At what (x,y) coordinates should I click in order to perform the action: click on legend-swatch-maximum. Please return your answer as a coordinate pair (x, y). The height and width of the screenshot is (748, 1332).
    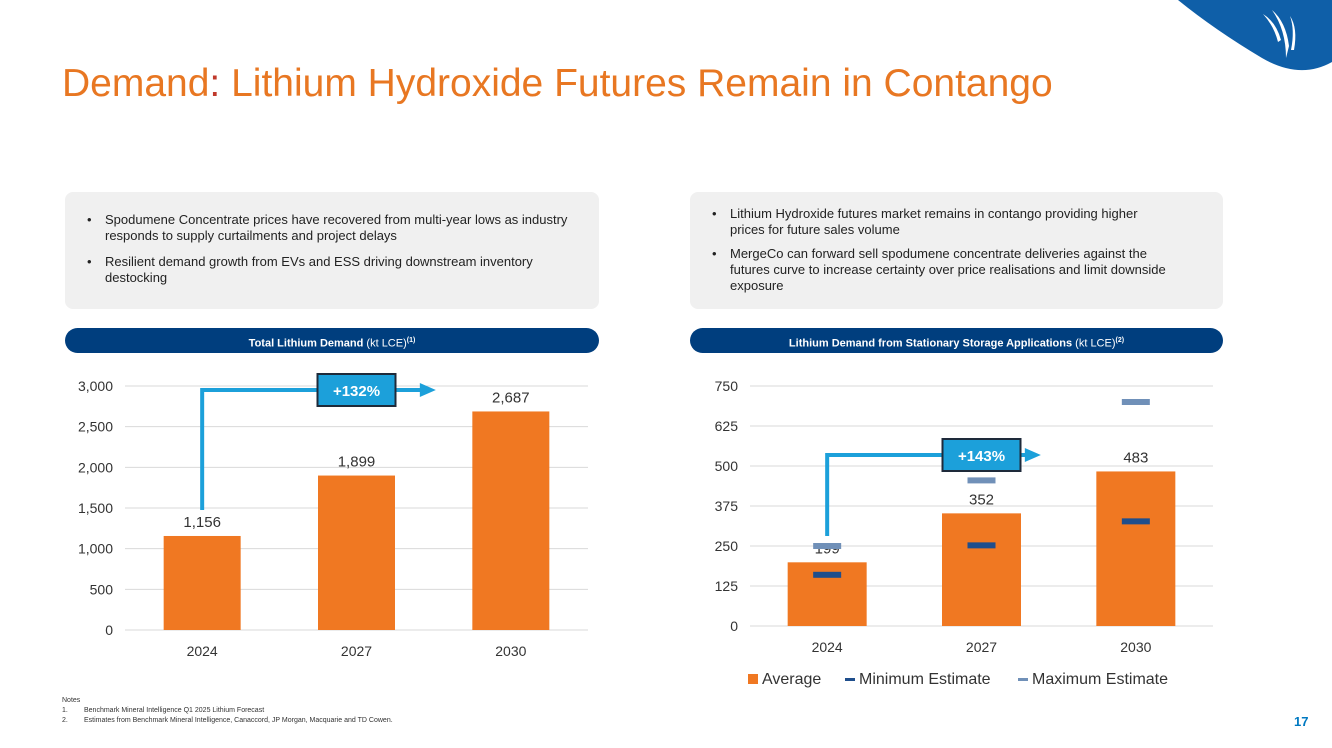
    Looking at the image, I should click on (1023, 679).